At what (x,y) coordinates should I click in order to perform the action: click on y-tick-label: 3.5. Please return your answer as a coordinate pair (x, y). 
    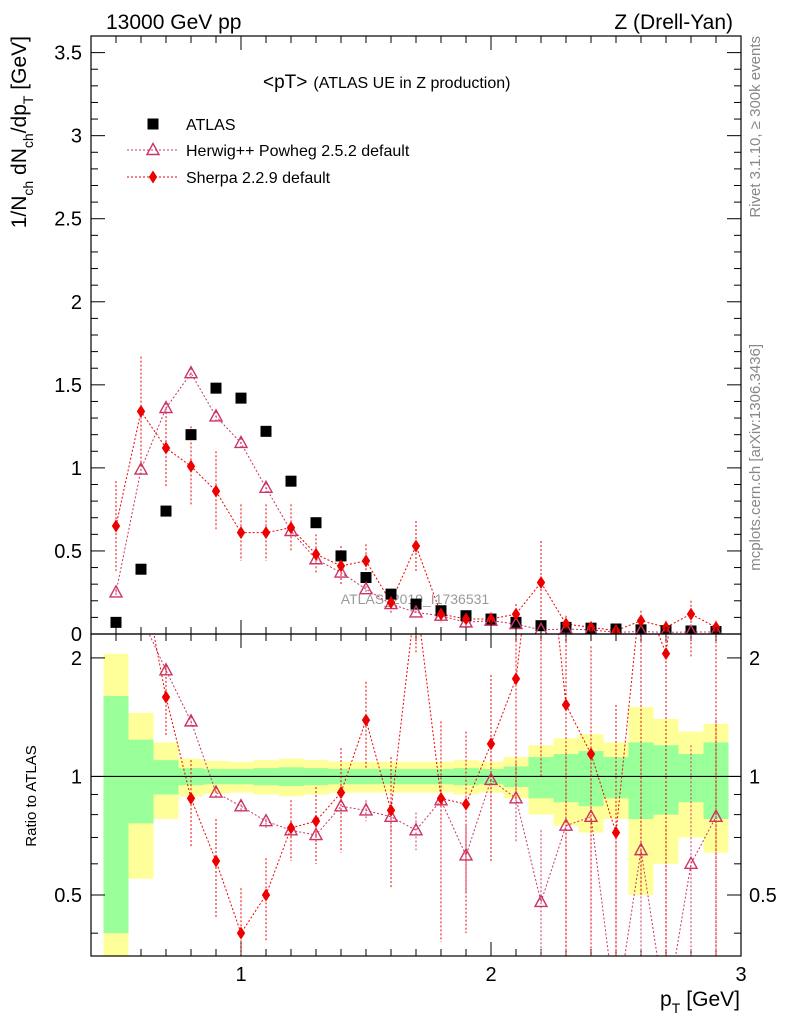
    Looking at the image, I should click on (68, 54).